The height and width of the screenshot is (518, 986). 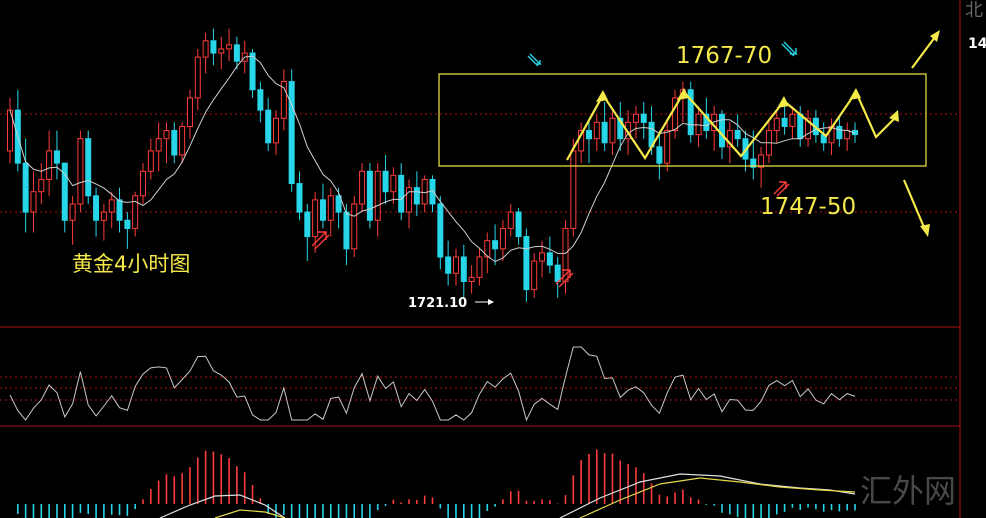 I want to click on macd-dea-line, so click(x=717, y=497).